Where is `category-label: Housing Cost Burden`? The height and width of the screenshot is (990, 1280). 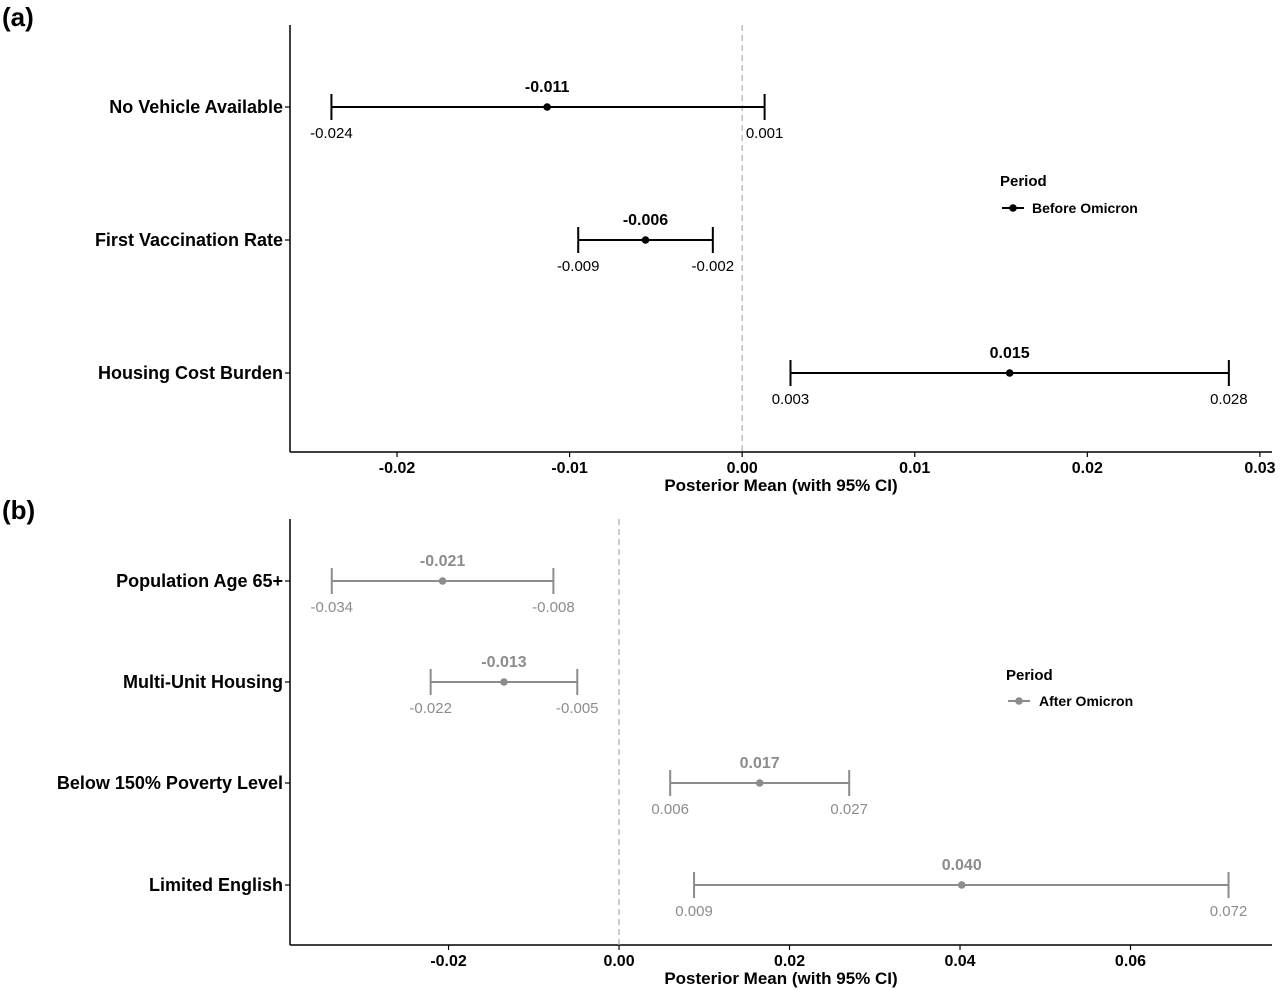 category-label: Housing Cost Burden is located at coordinates (190, 373).